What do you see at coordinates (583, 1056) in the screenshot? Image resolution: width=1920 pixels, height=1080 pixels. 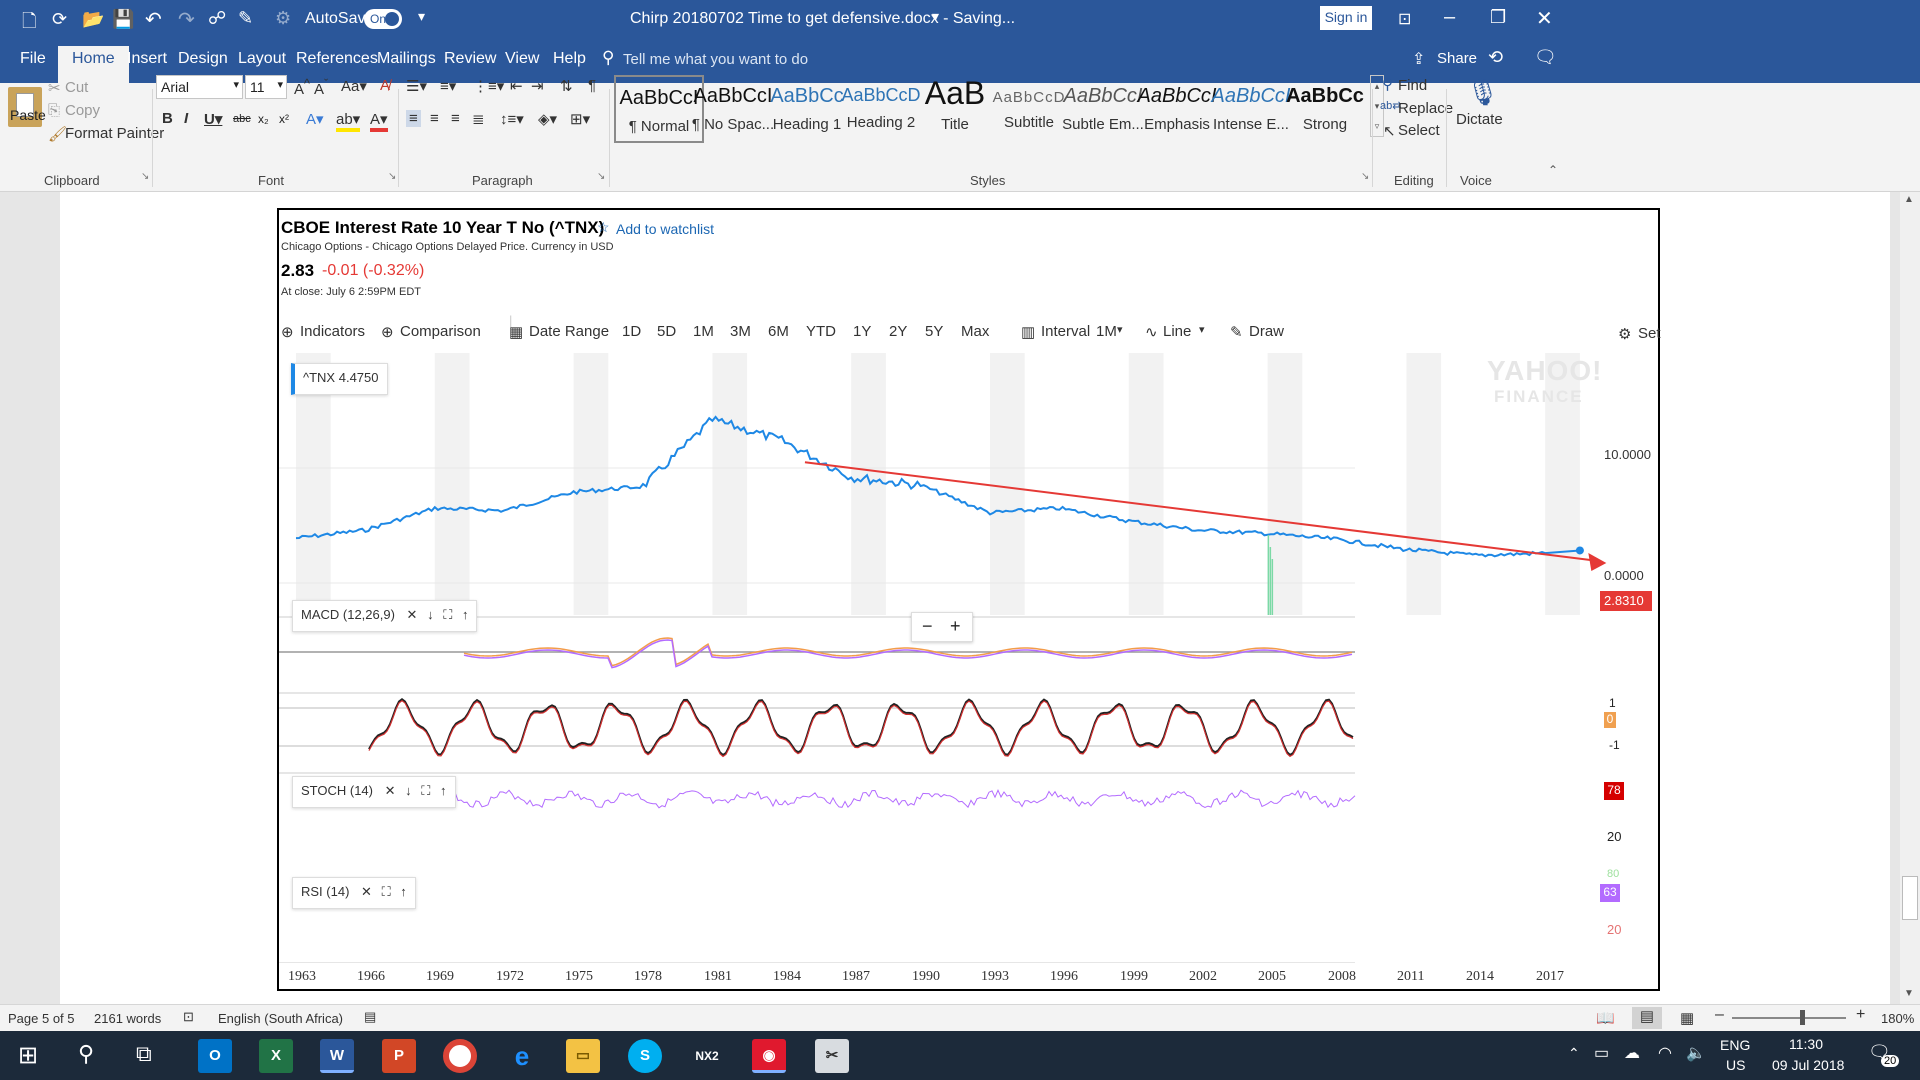 I see `file-explorer-icon: ▭` at bounding box center [583, 1056].